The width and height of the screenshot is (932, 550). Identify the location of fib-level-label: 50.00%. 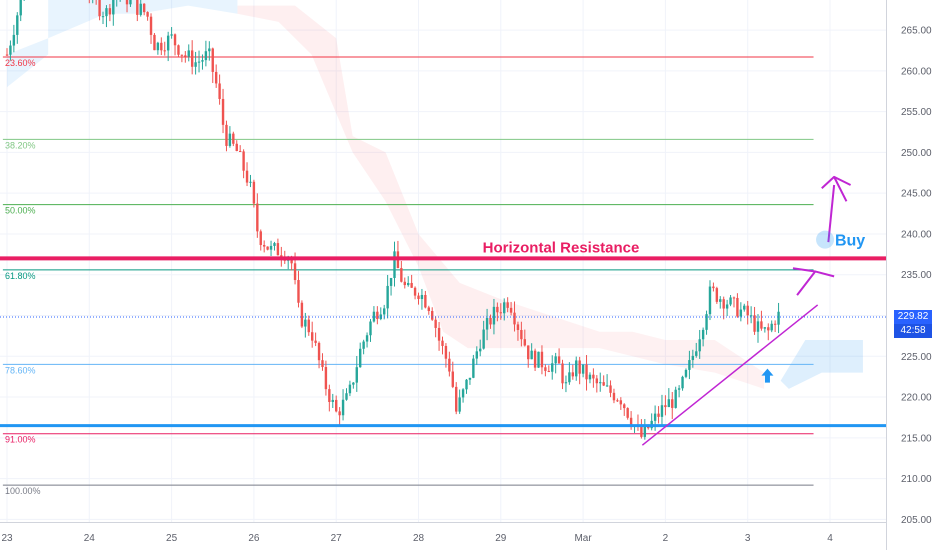
(20, 211).